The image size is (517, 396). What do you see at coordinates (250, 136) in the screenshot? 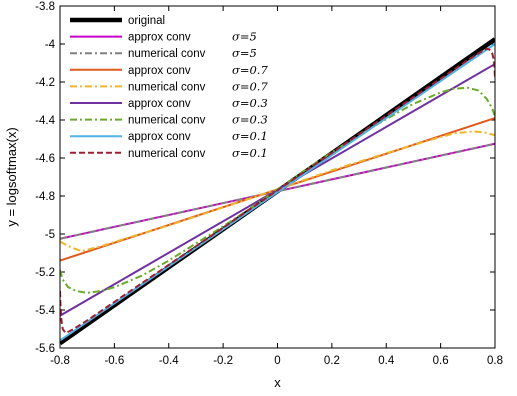
I see `legend-sigma-7: σ=0.1` at bounding box center [250, 136].